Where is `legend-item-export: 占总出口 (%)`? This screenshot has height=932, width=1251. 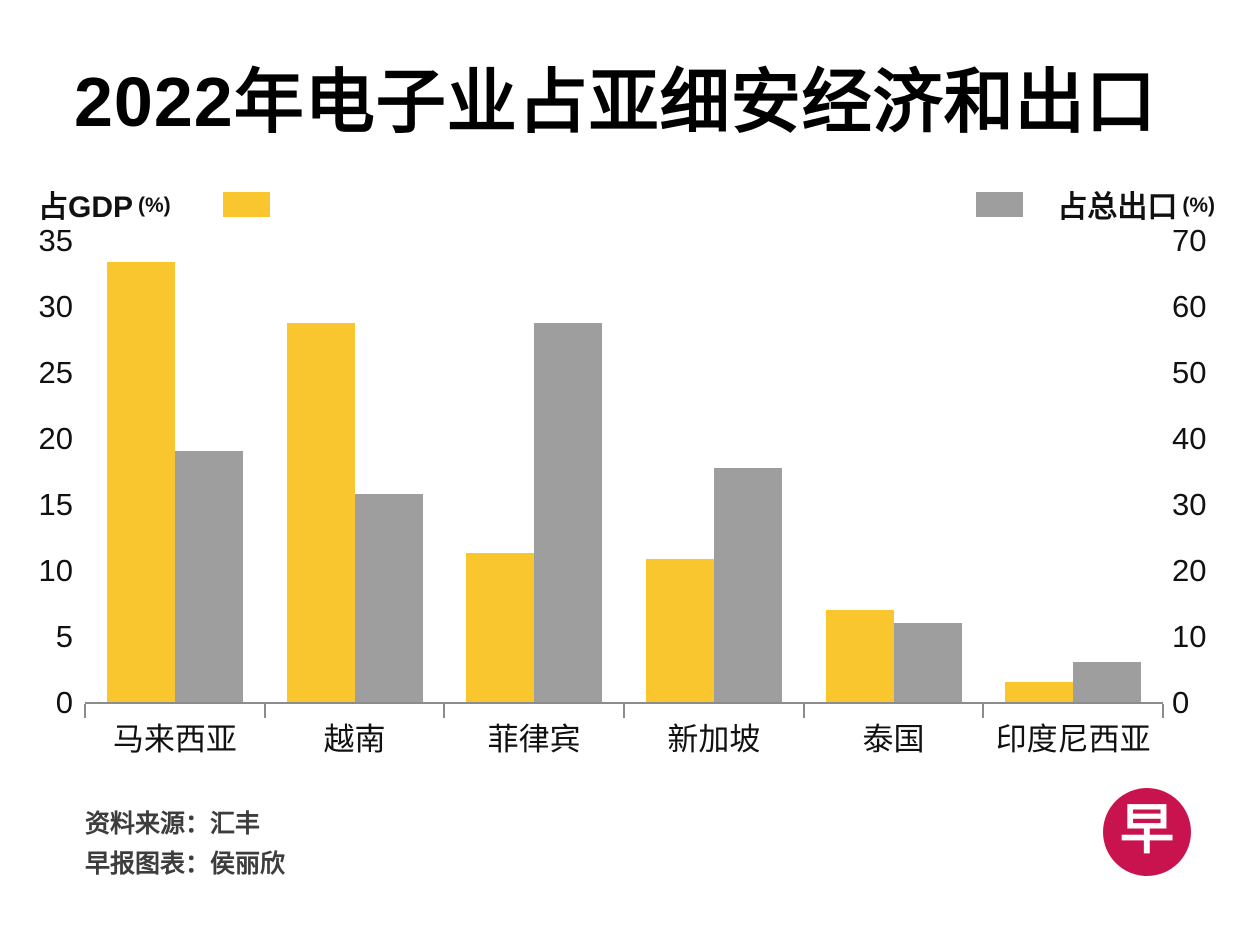
legend-item-export: 占总出口 (%) is located at coordinates (1095, 204).